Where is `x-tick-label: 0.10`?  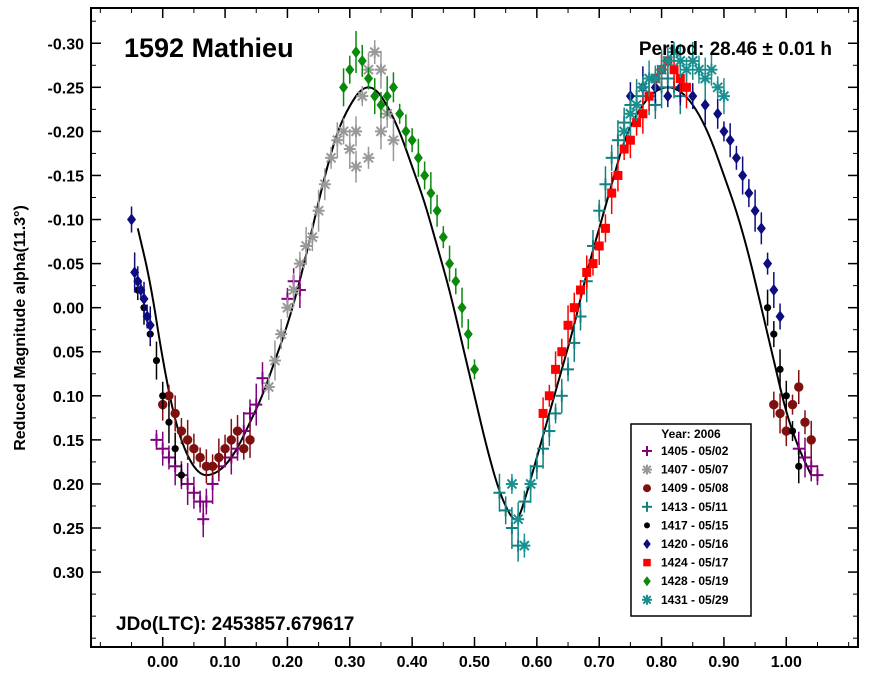 x-tick-label: 0.10 is located at coordinates (224, 662).